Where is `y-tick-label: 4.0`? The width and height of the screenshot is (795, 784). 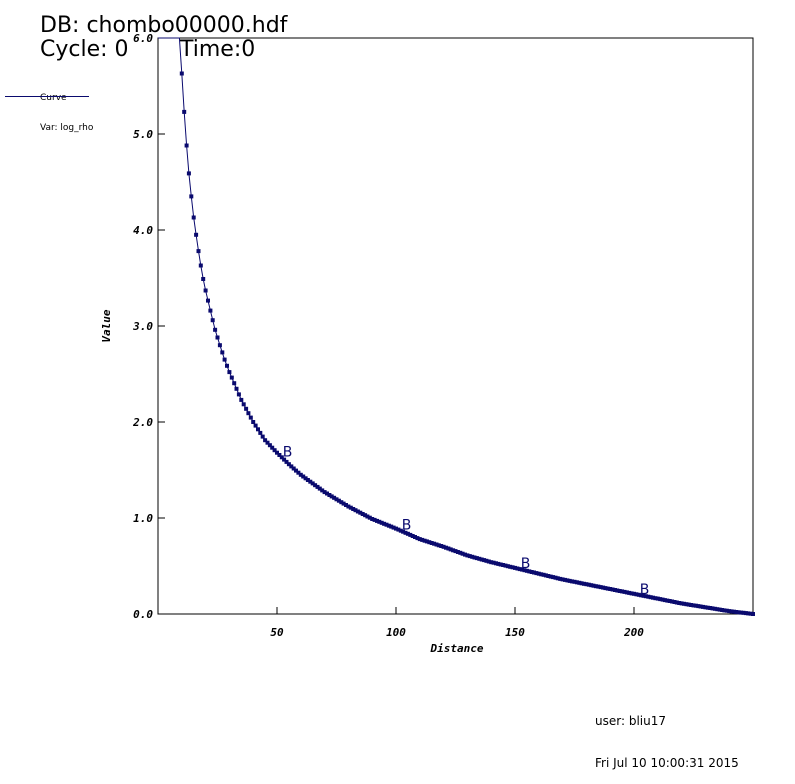
y-tick-label: 4.0 is located at coordinates (143, 230).